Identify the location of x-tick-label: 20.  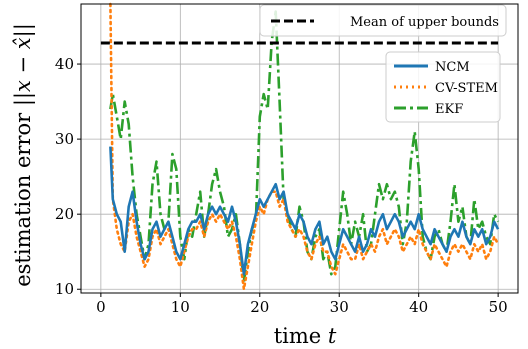
(259, 307).